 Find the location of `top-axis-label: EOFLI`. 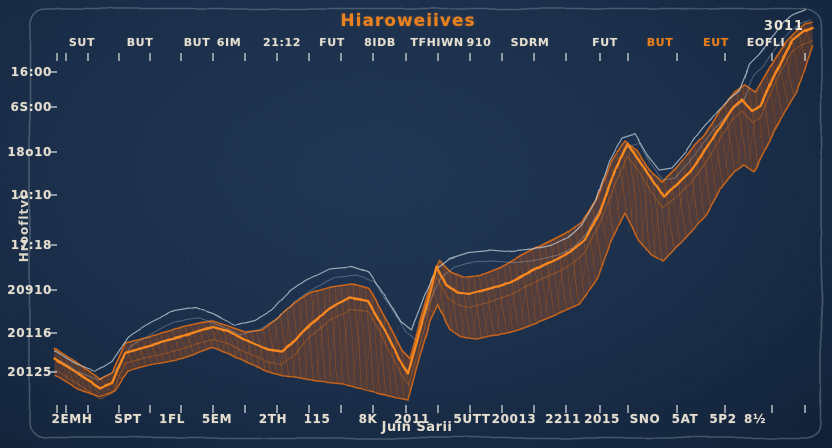

top-axis-label: EOFLI is located at coordinates (766, 42).